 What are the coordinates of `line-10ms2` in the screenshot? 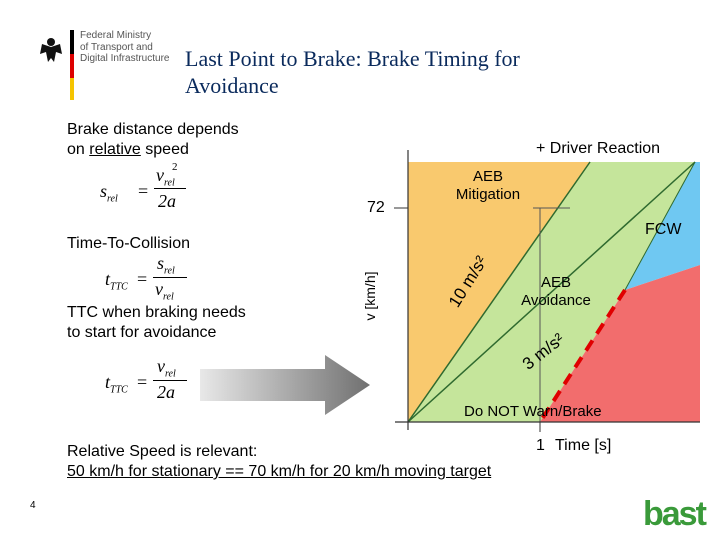 It's located at (499, 292).